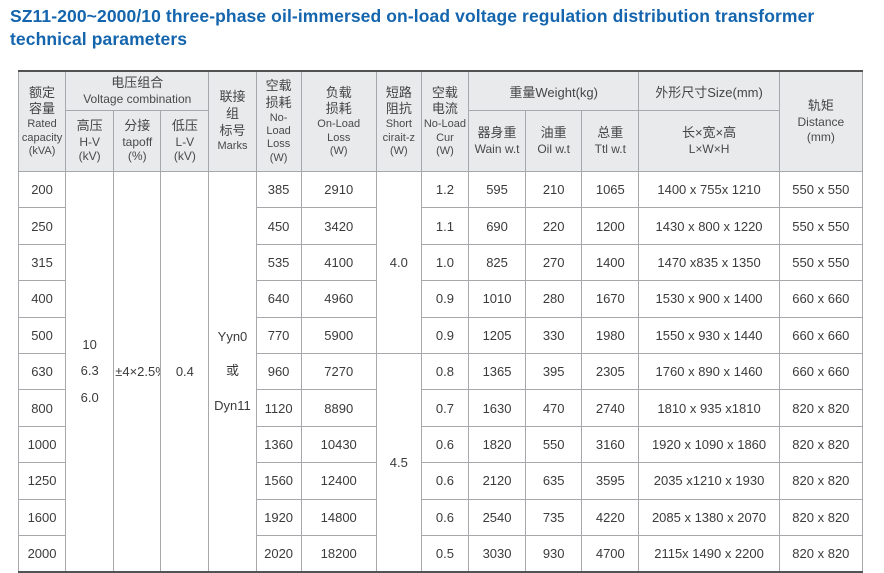 The width and height of the screenshot is (884, 573). Describe the element at coordinates (278, 137) in the screenshot. I see `header-no-load-loss-en: No-Load Loss (W)` at that location.